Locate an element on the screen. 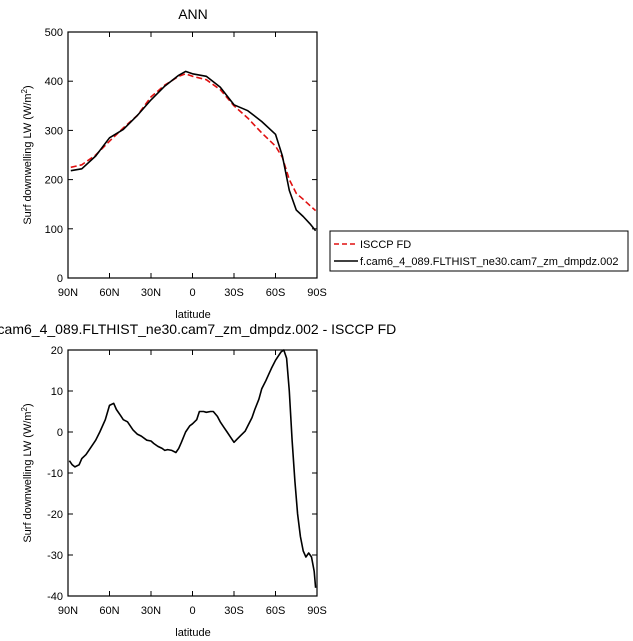 The image size is (633, 641). top-chart-ylabel-sup: 2 is located at coordinates (24, 90).